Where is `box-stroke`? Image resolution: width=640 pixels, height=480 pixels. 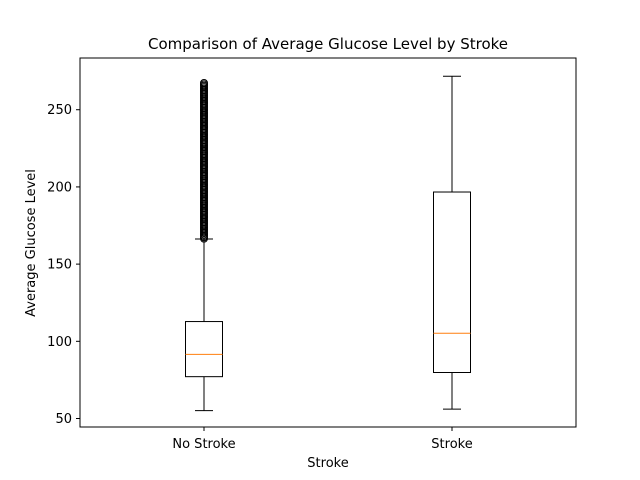 box-stroke is located at coordinates (452, 282).